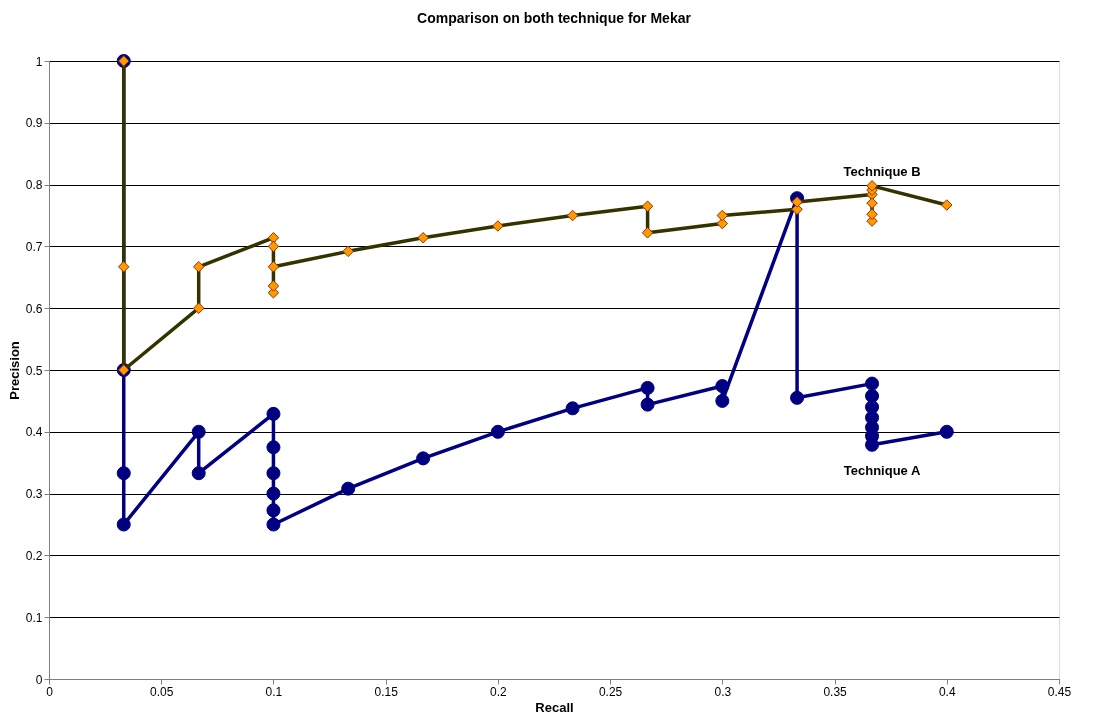  Describe the element at coordinates (34, 185) in the screenshot. I see `y-tick-label: 0.8` at that location.